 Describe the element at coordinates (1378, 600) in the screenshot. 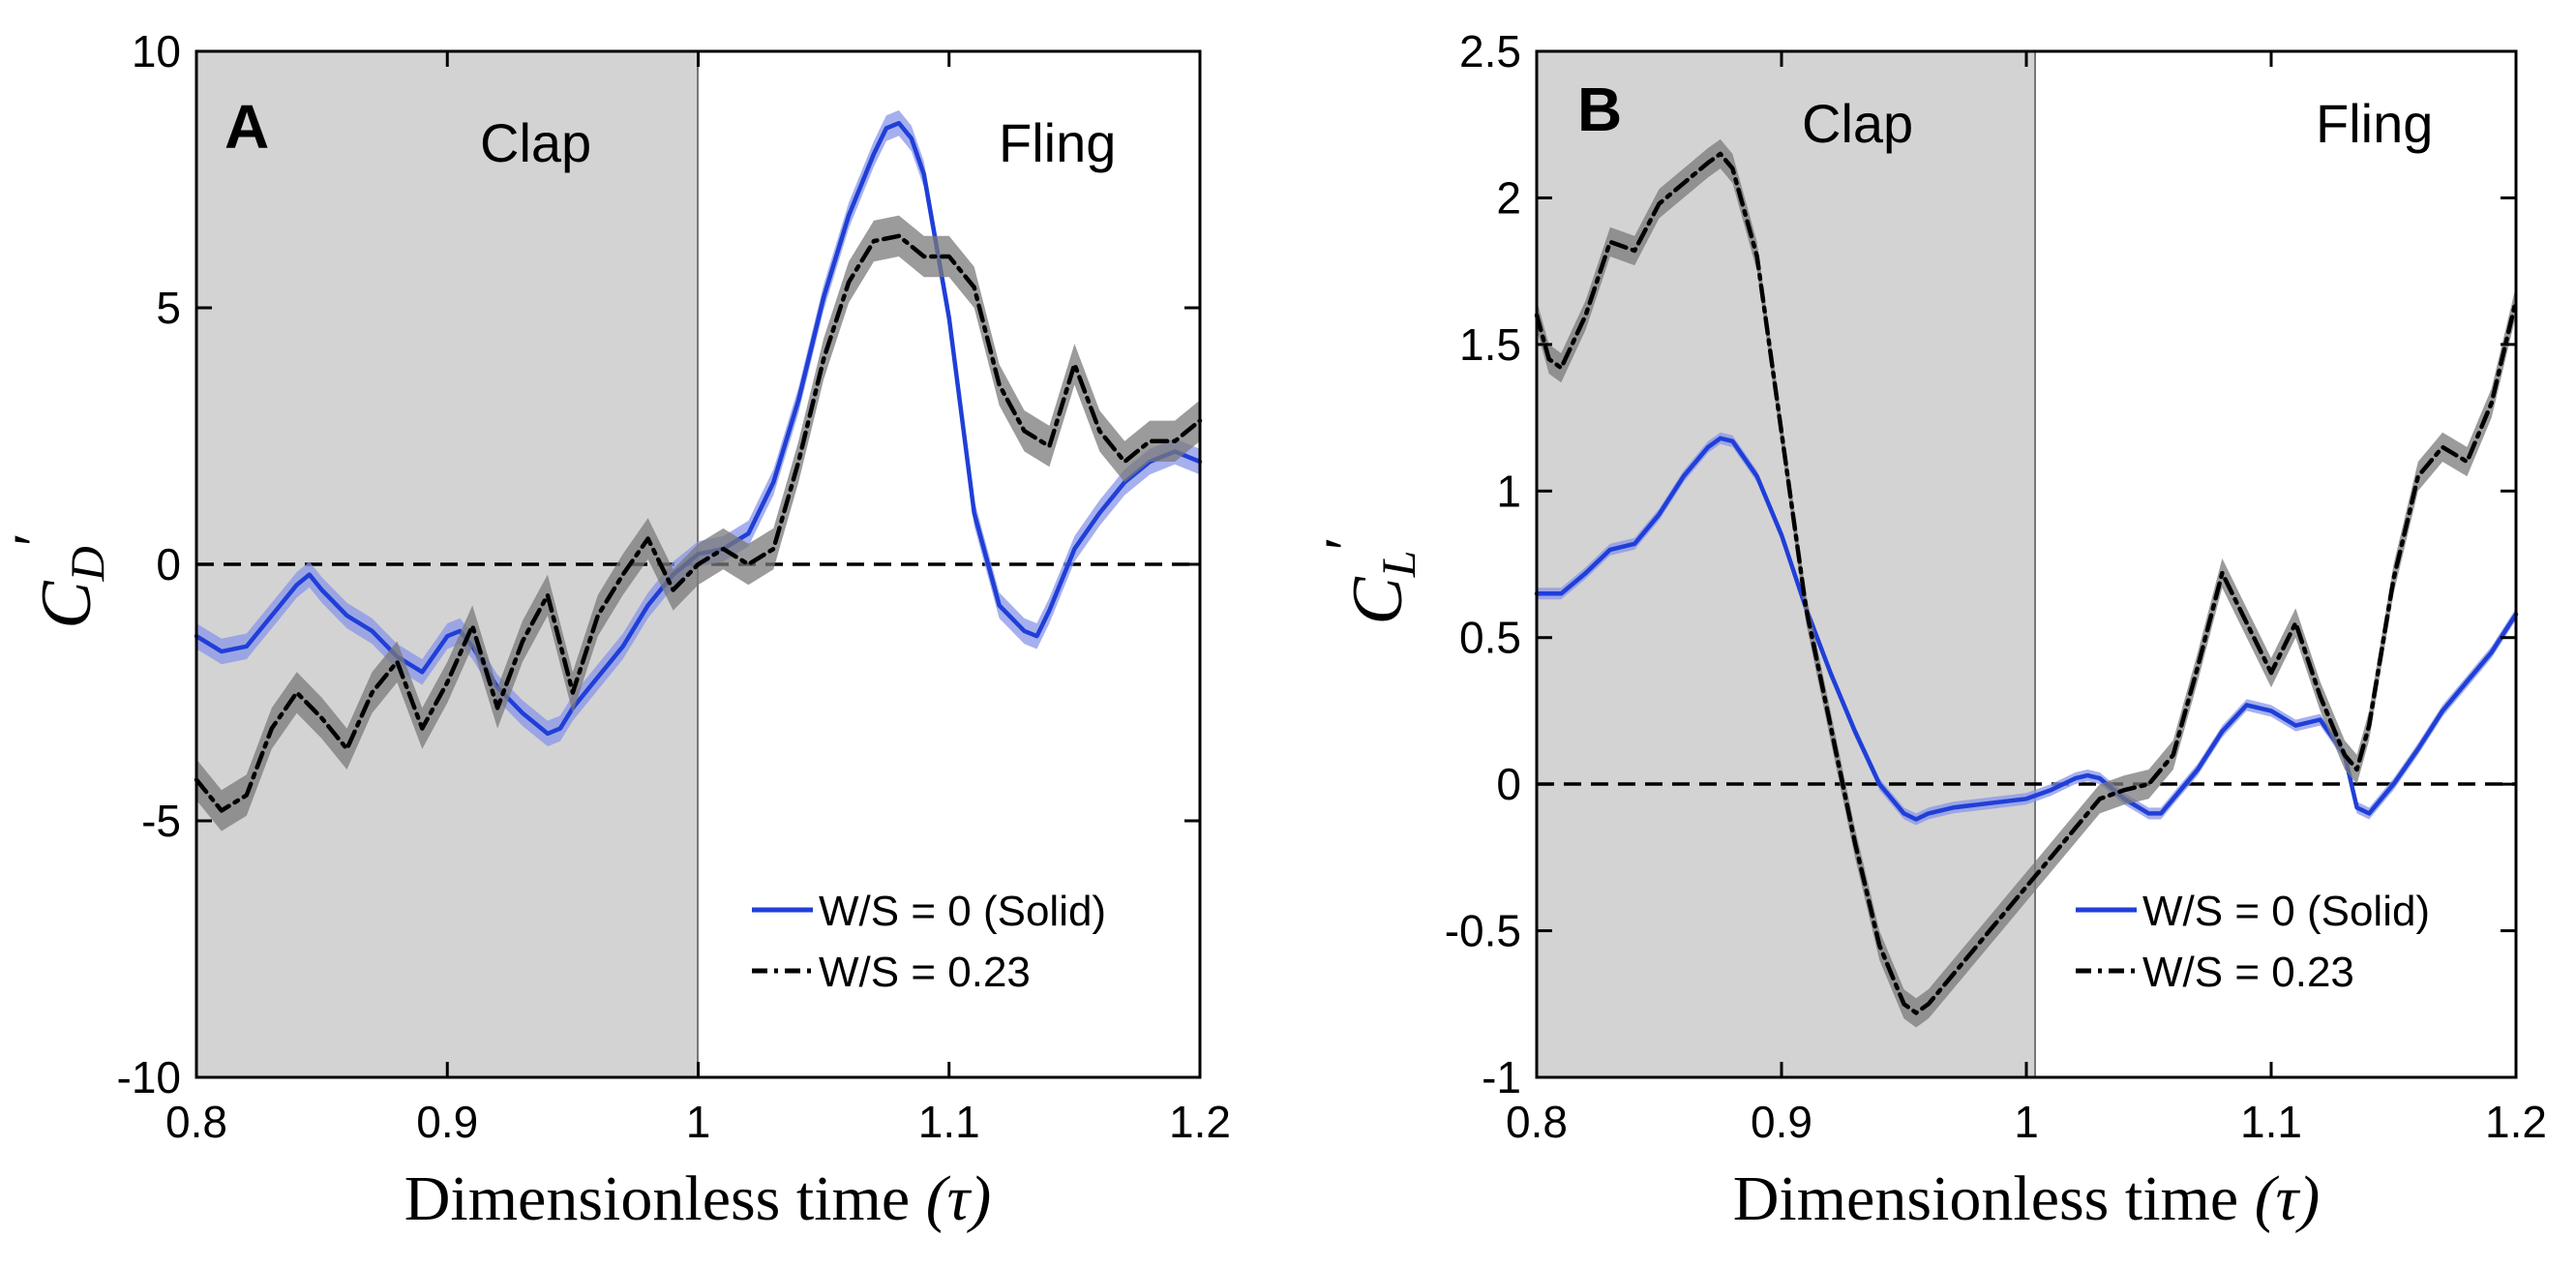

I see `panel-b-ylabel-base: C` at that location.